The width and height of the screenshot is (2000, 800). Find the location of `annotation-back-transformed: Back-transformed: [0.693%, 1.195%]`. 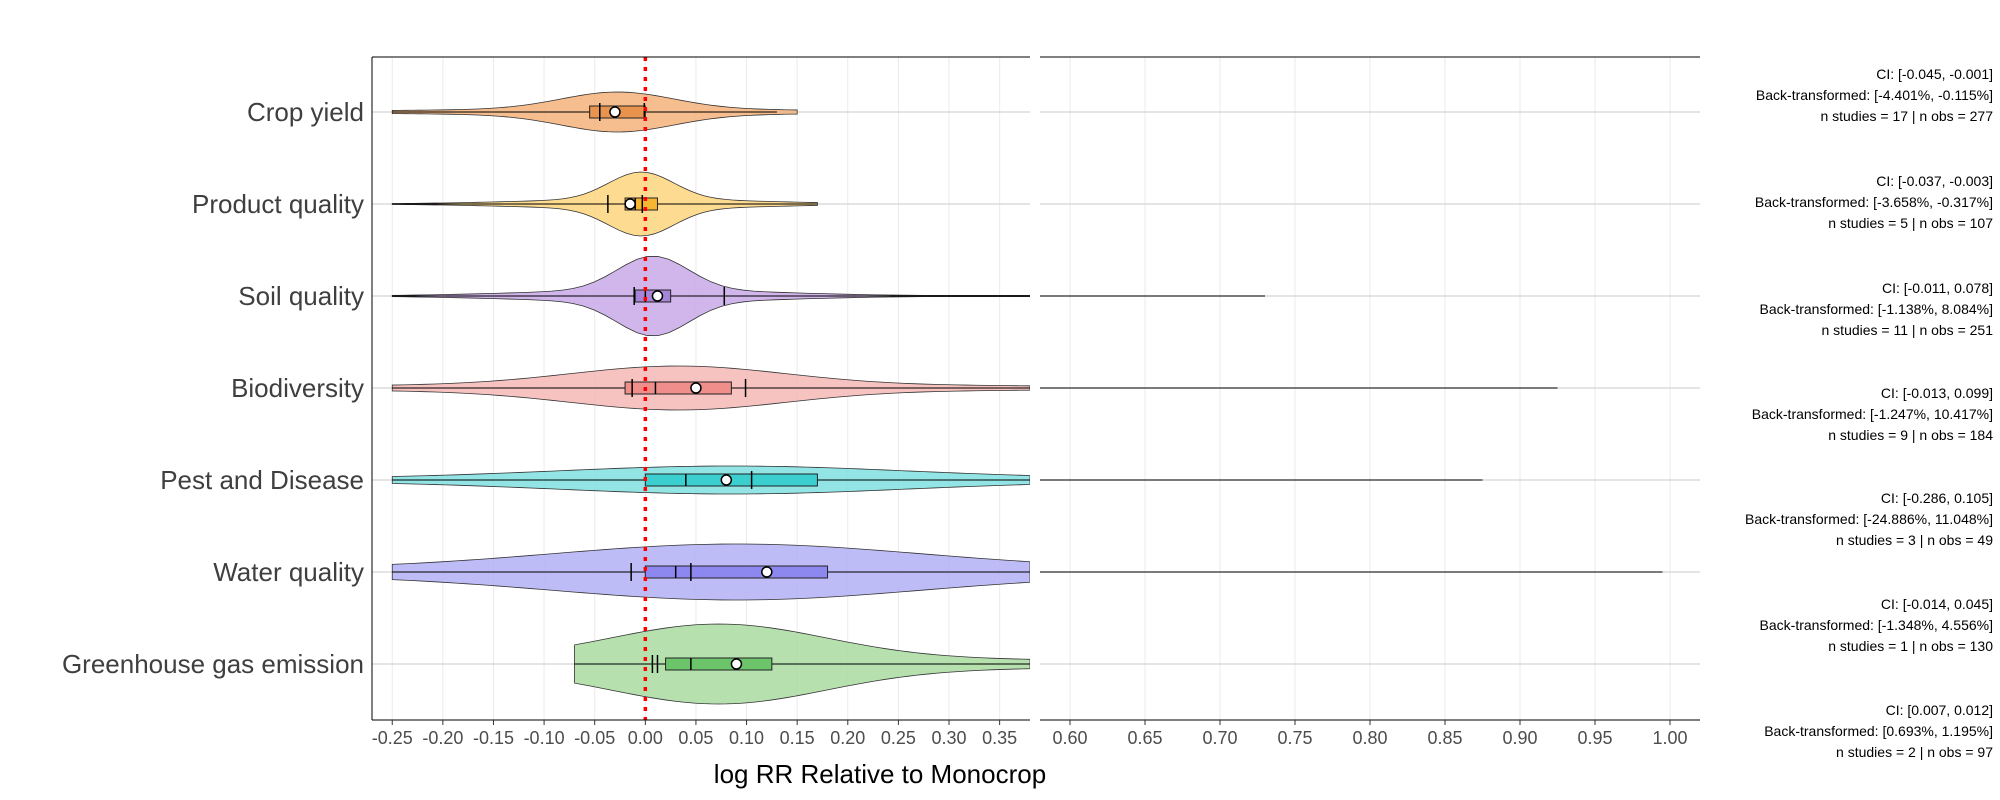

annotation-back-transformed: Back-transformed: [0.693%, 1.195%] is located at coordinates (1878, 731).